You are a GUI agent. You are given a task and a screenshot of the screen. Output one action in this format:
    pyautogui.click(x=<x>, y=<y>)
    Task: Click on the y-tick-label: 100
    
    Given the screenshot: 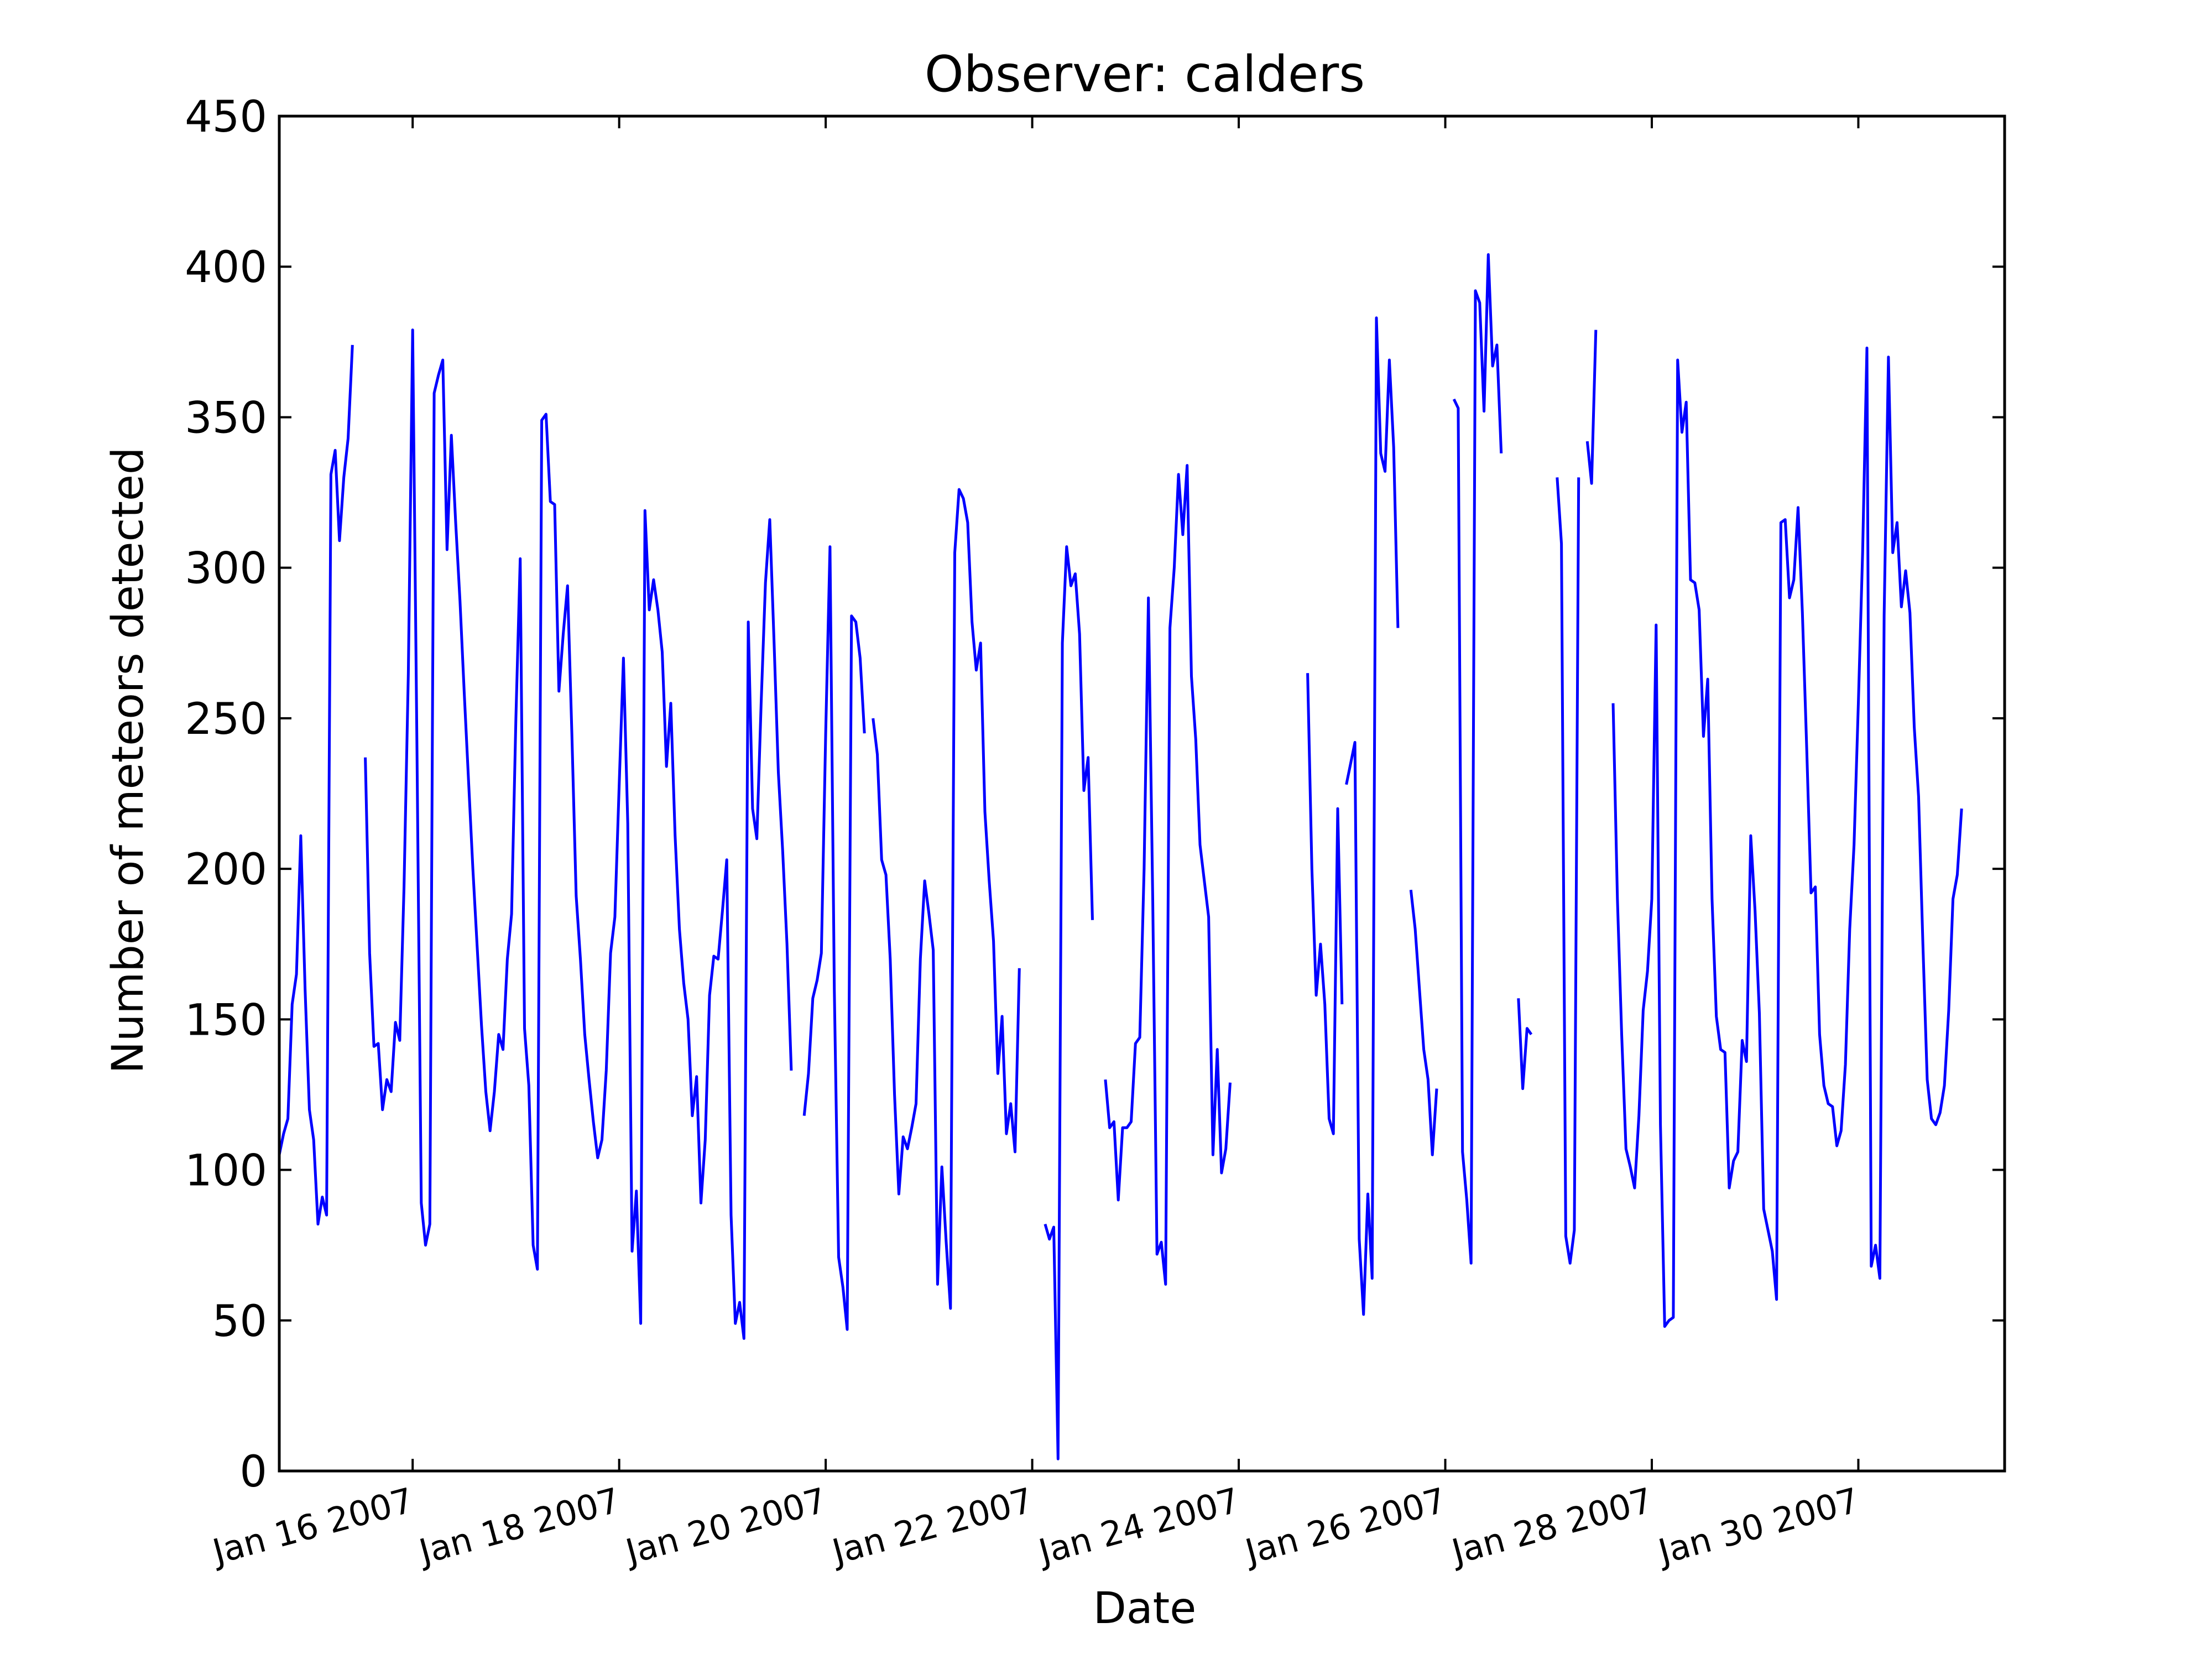 What is the action you would take?
    pyautogui.click(x=226, y=1171)
    